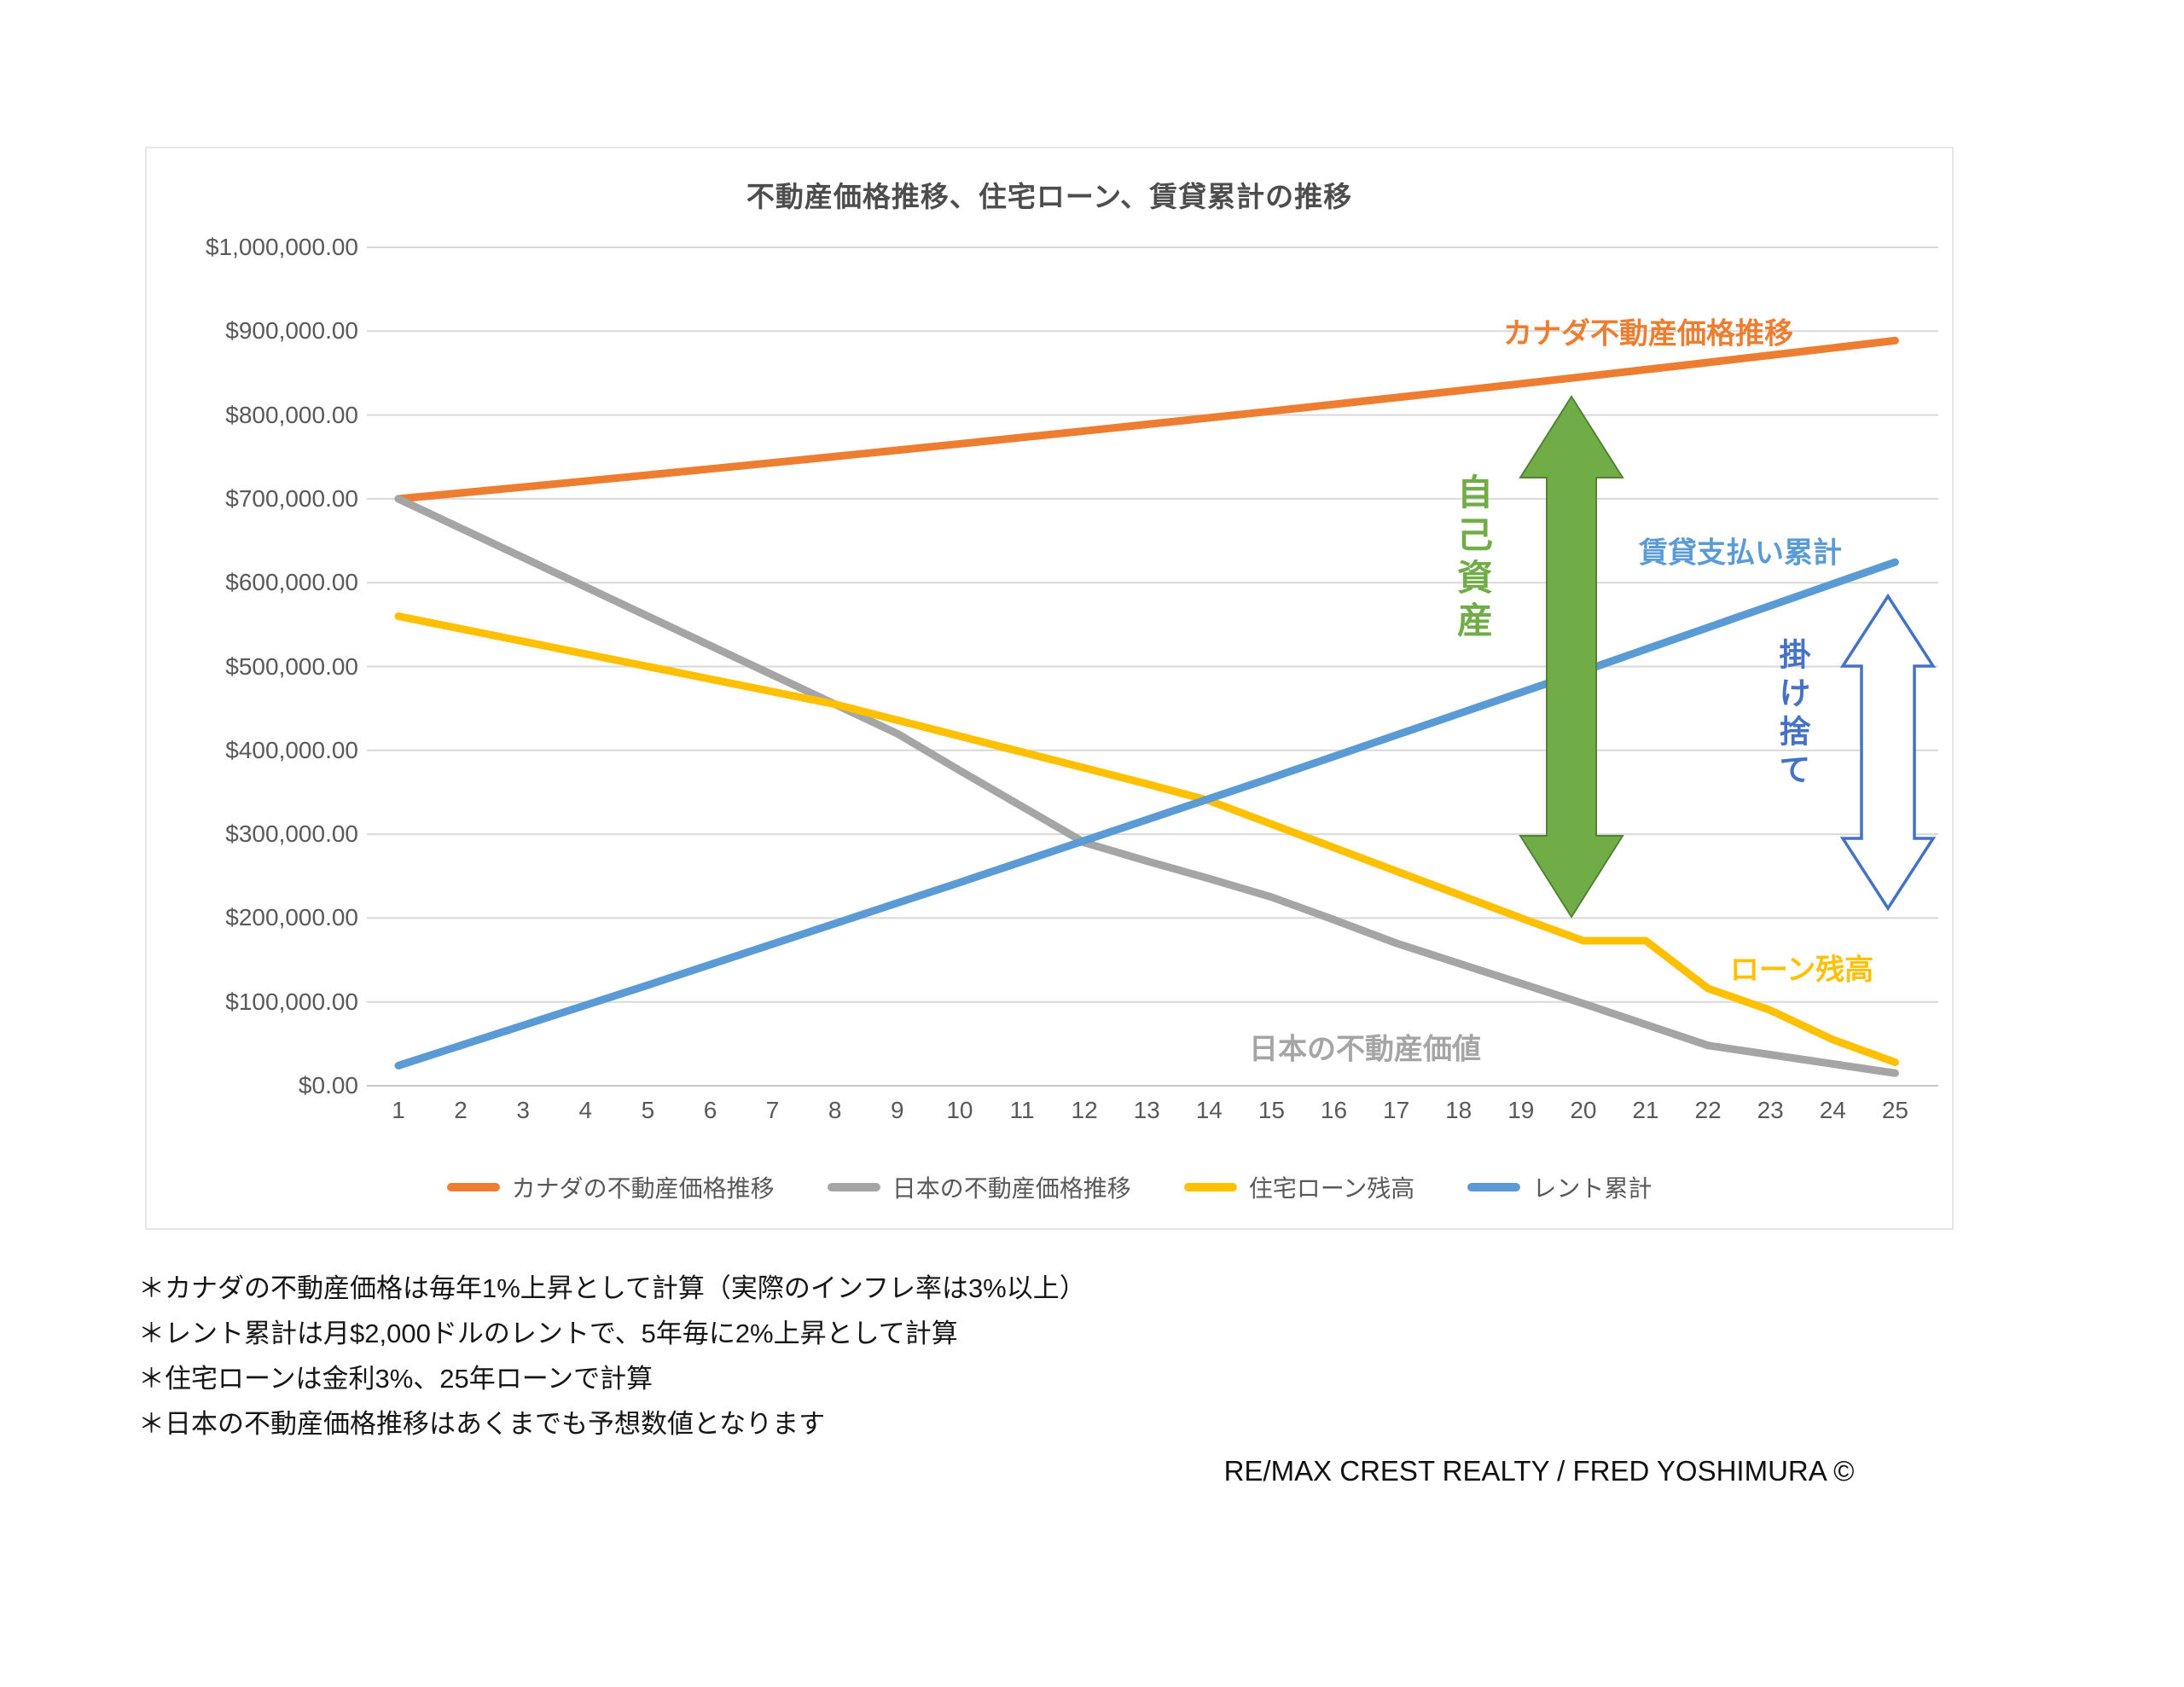 Image resolution: width=2184 pixels, height=1687 pixels. I want to click on x-tick-label: 10, so click(959, 1110).